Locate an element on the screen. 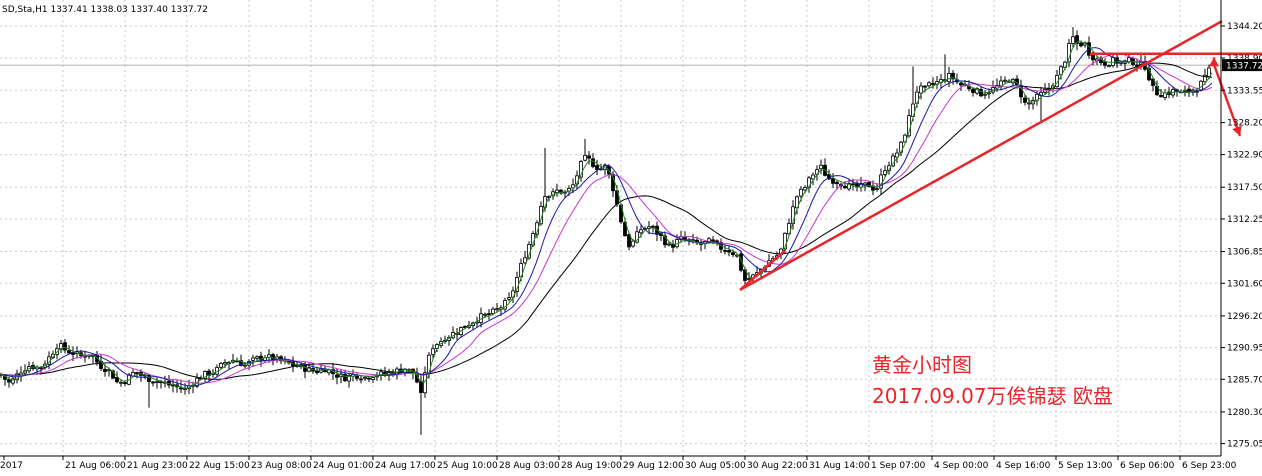 This screenshot has height=476, width=1262. x-tick-label: 21 Aug 06:00 is located at coordinates (95, 466).